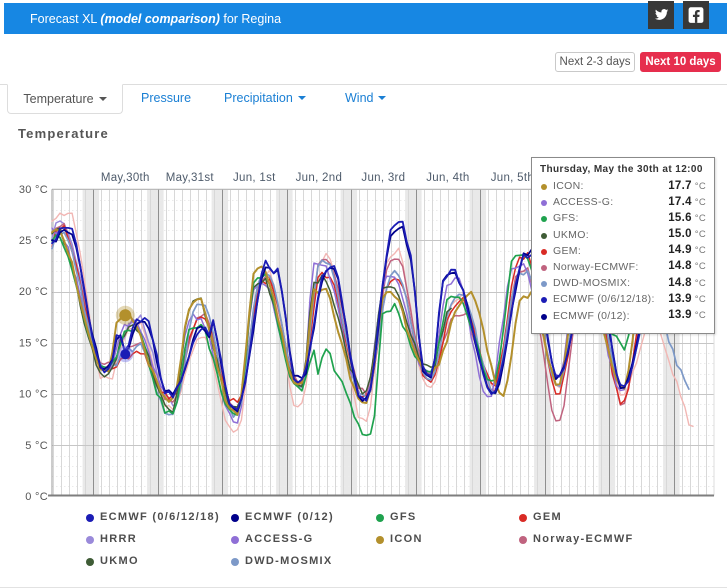  What do you see at coordinates (447, 178) in the screenshot?
I see `svg-text: Jun, 4th` at bounding box center [447, 178].